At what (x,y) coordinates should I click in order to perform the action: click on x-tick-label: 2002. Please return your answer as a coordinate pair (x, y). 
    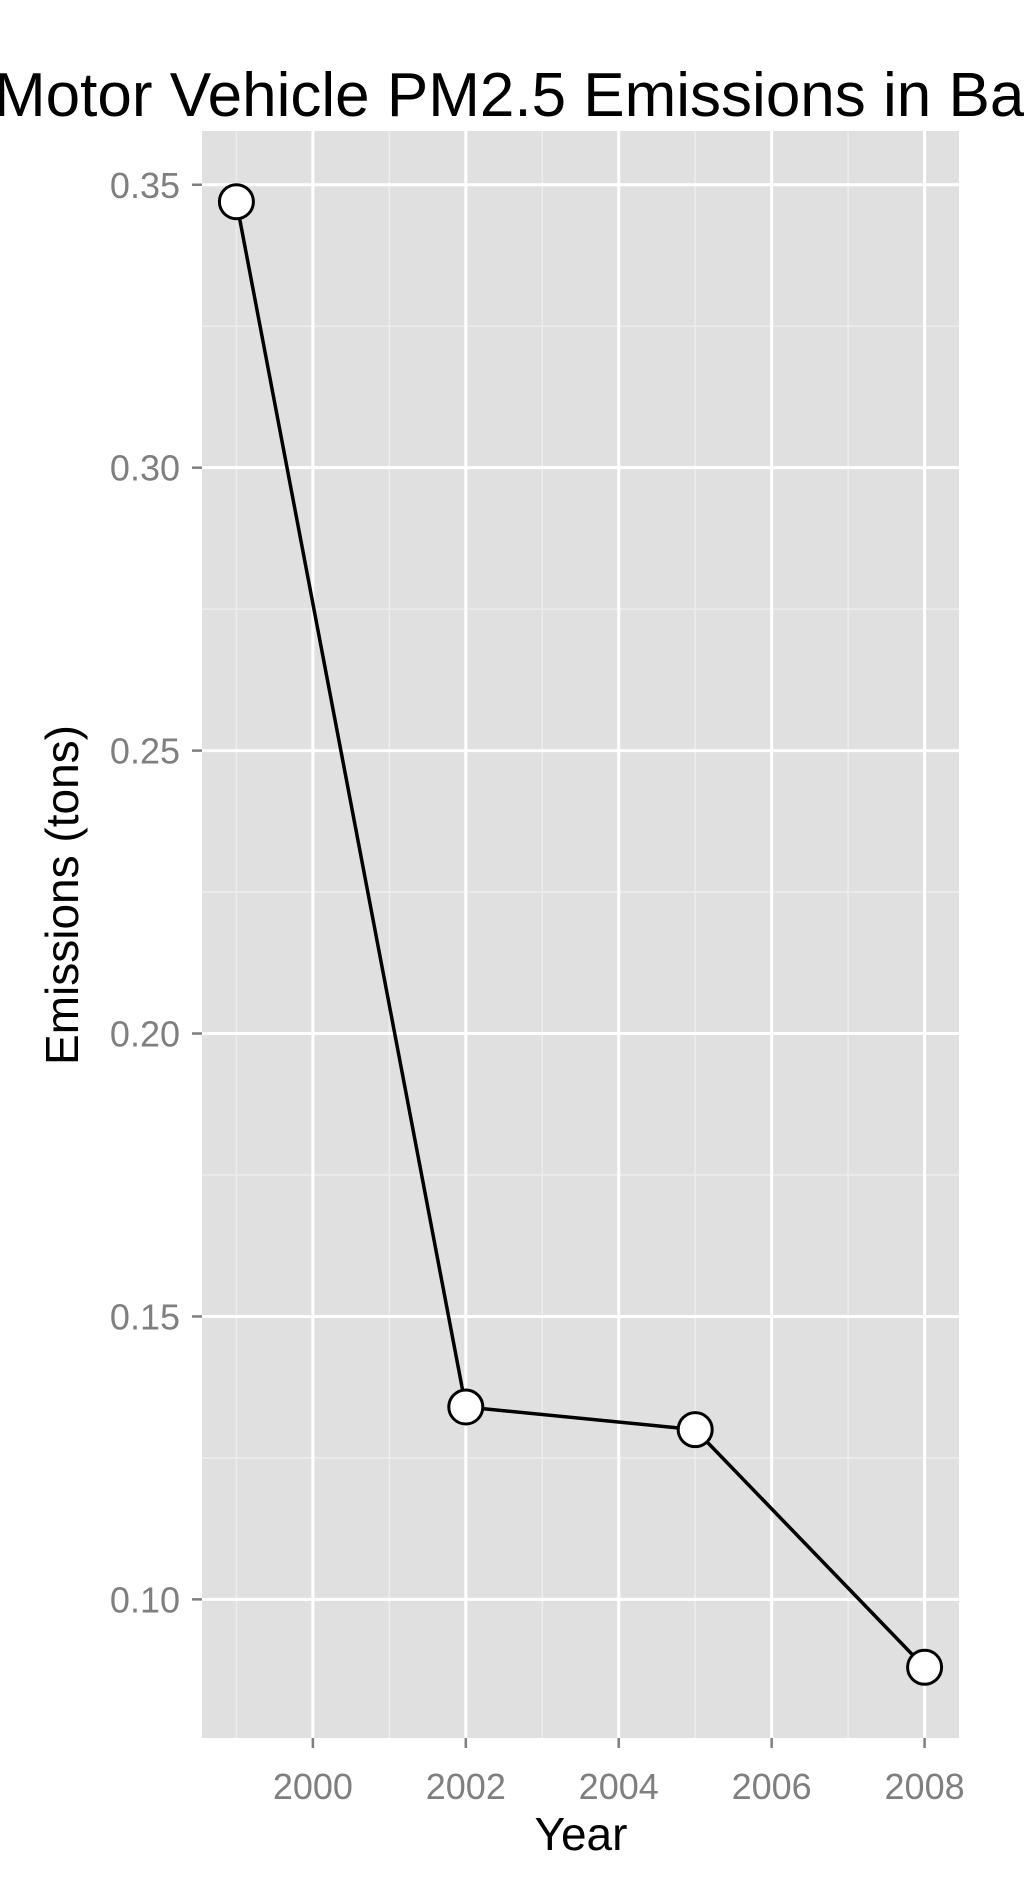
    Looking at the image, I should click on (466, 1786).